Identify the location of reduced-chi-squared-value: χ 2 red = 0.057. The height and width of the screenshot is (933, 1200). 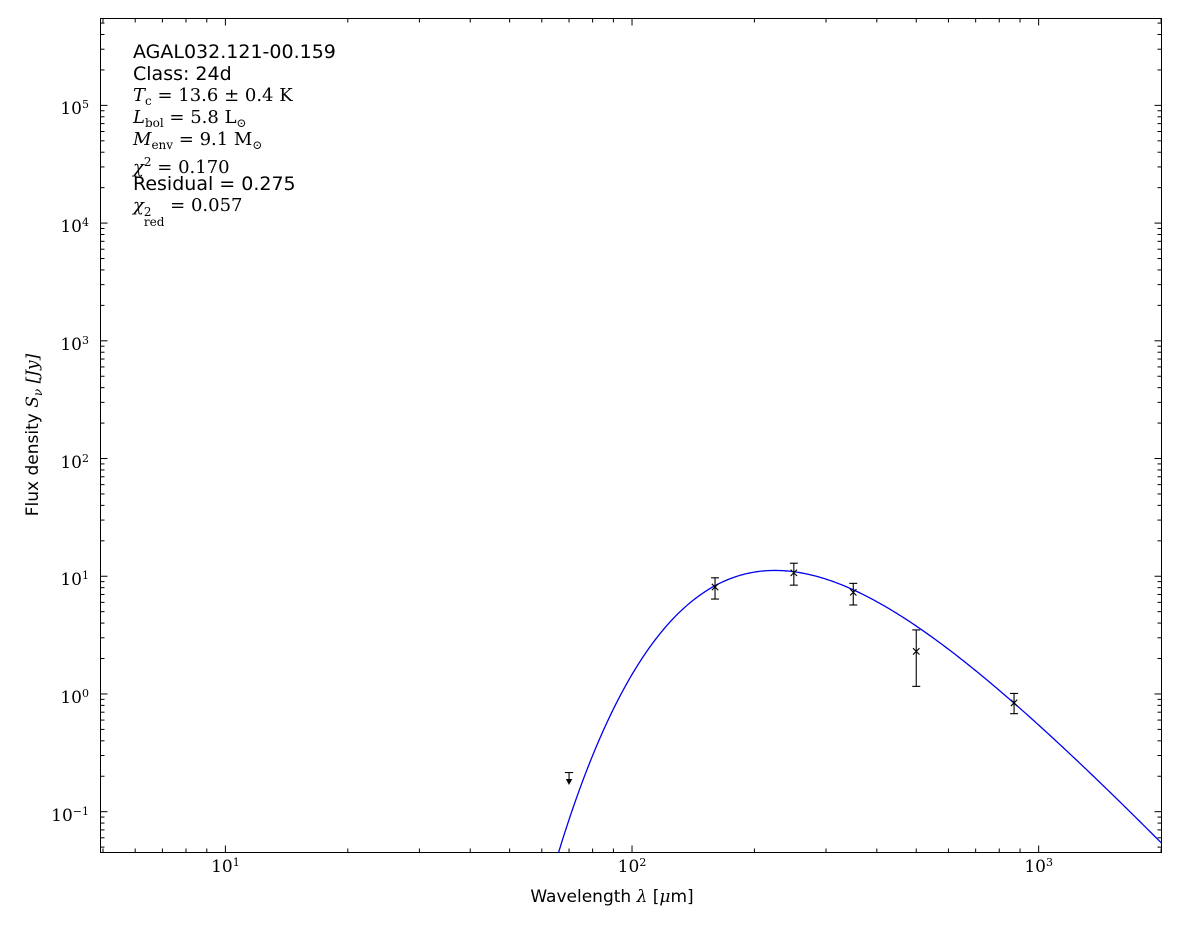
(188, 212).